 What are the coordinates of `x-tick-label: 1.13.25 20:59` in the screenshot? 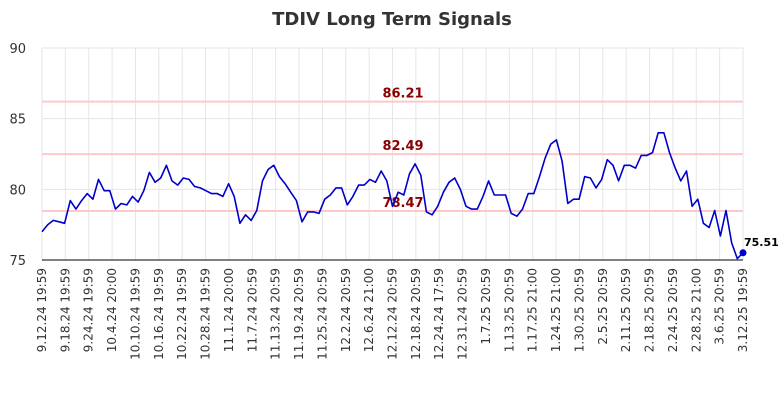 It's located at (509, 310).